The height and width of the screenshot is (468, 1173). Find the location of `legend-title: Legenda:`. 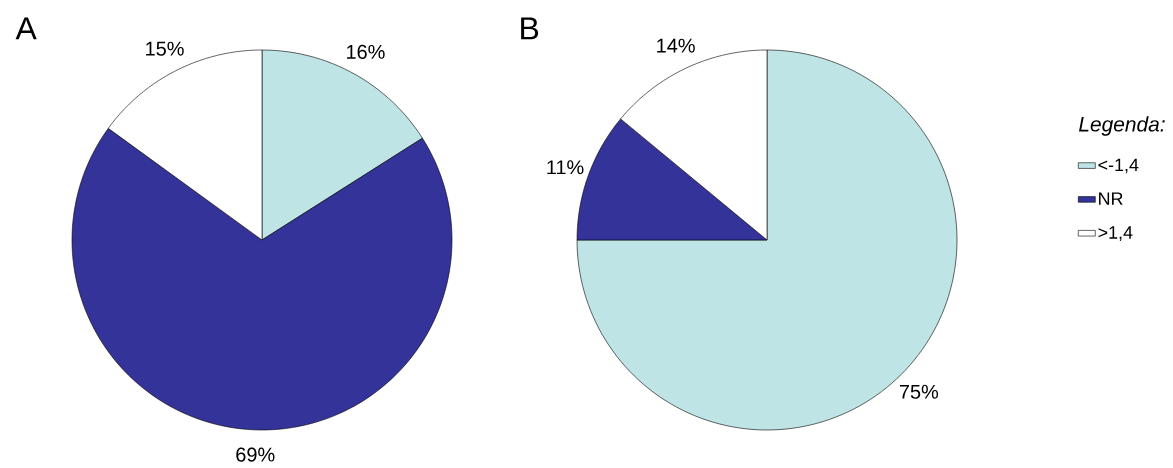

legend-title: Legenda: is located at coordinates (1121, 126).